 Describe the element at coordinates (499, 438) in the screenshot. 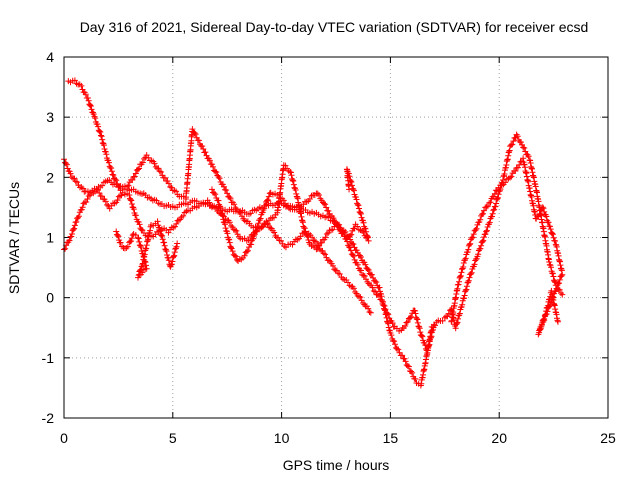

I see `x-tick-label: 20` at that location.